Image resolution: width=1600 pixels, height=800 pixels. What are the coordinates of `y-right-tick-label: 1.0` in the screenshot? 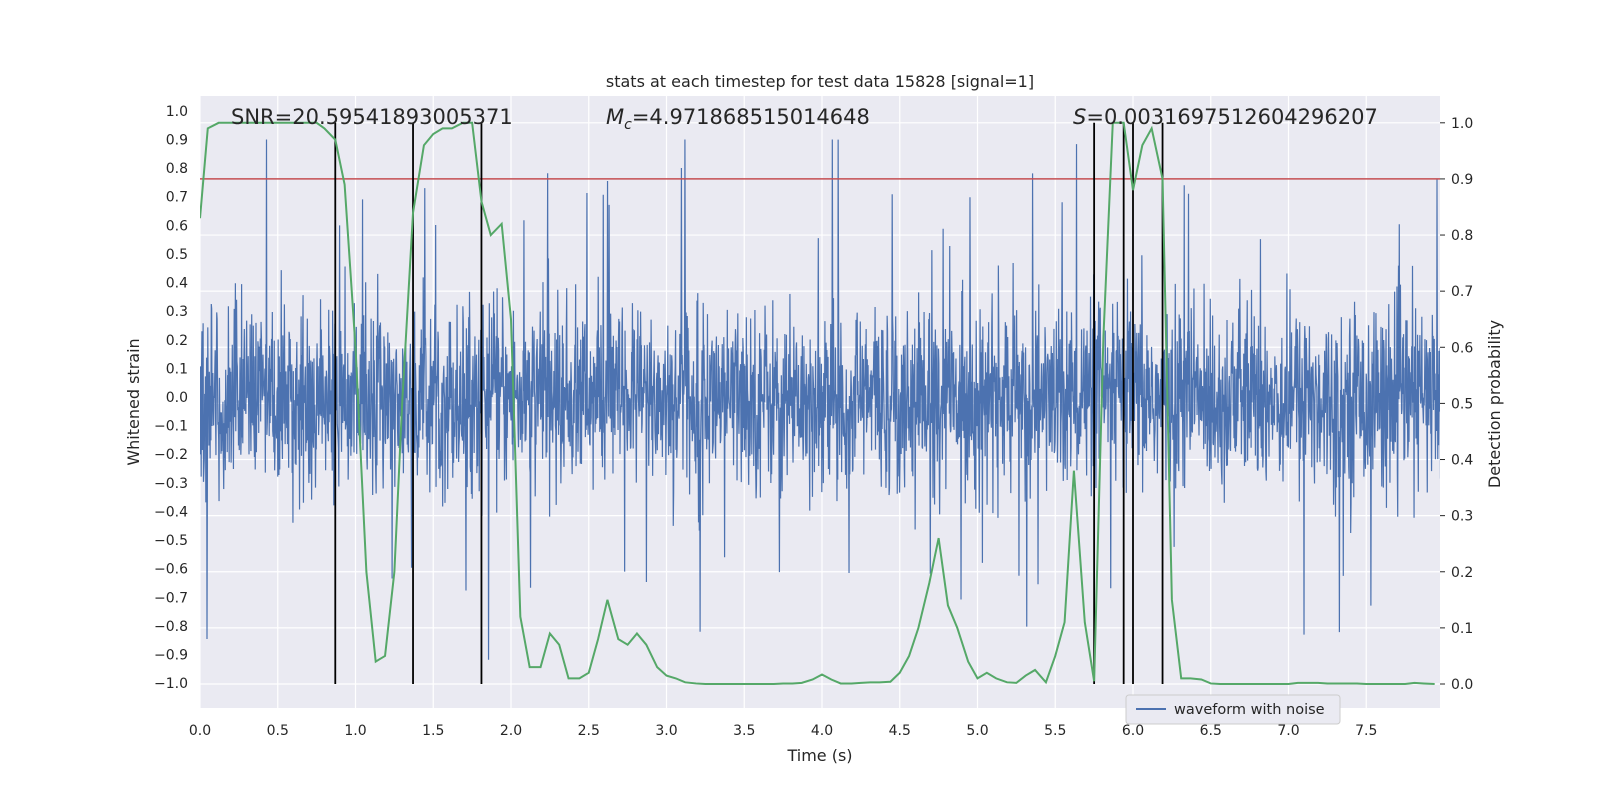 It's located at (1462, 124).